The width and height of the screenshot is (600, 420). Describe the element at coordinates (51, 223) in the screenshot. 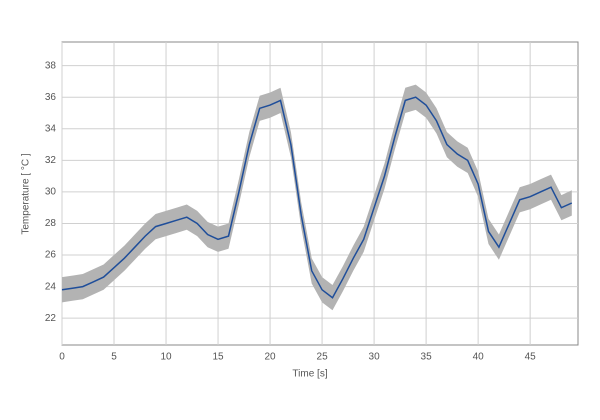

I see `y-tick-label: 28` at that location.